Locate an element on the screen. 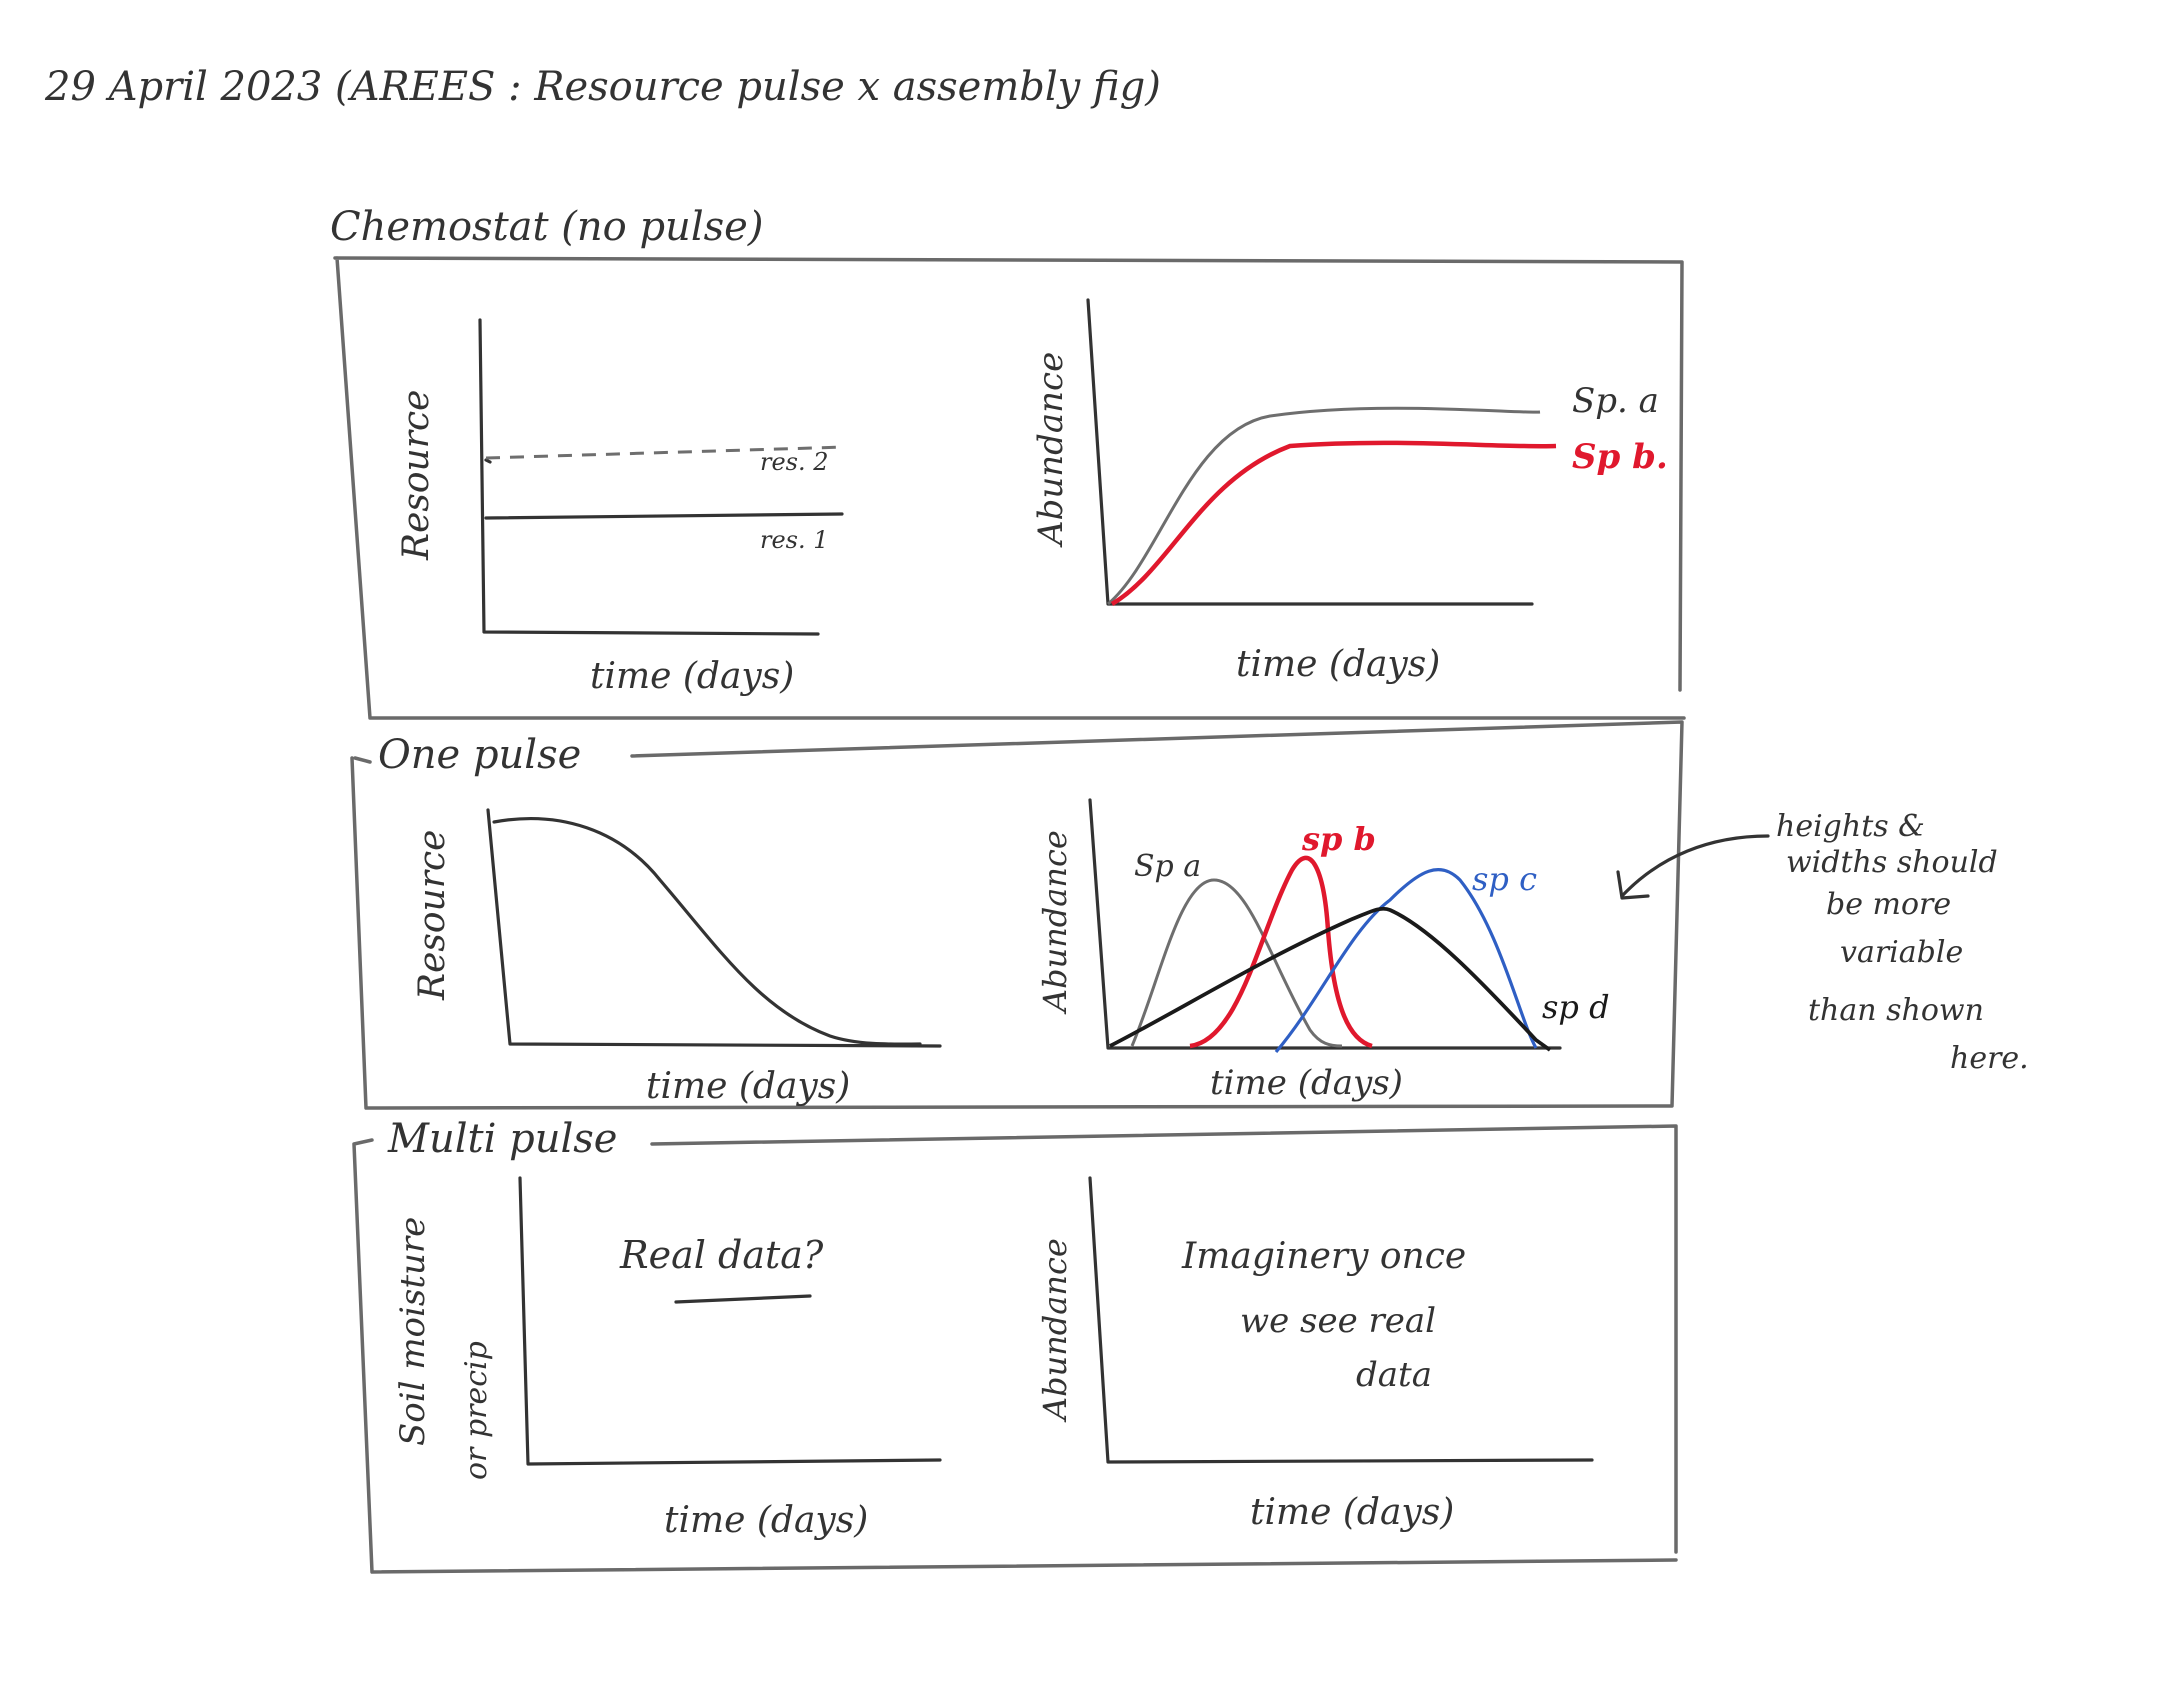  plot-resource-one-pulse: Resource time (days) is located at coordinates (677, 957).